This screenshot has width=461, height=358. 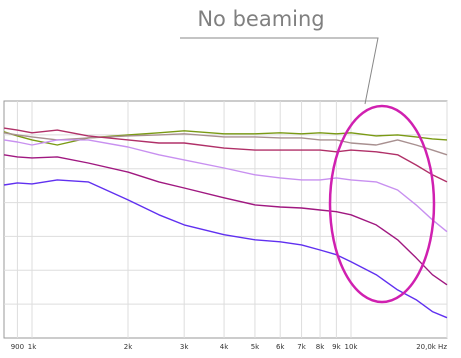 I want to click on x-tick-label: 4k, so click(x=224, y=347).